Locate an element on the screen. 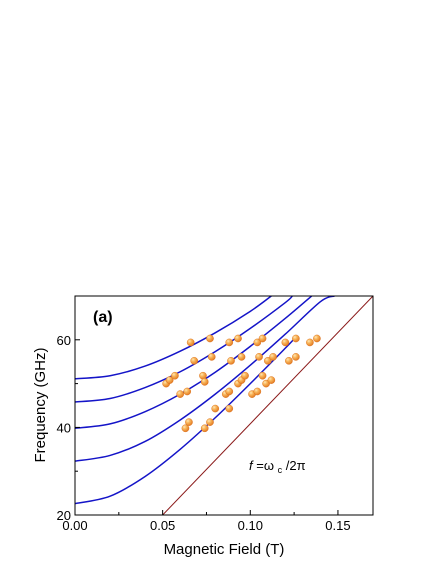 The width and height of the screenshot is (436, 564). y-tick-label: 60 is located at coordinates (64, 340).